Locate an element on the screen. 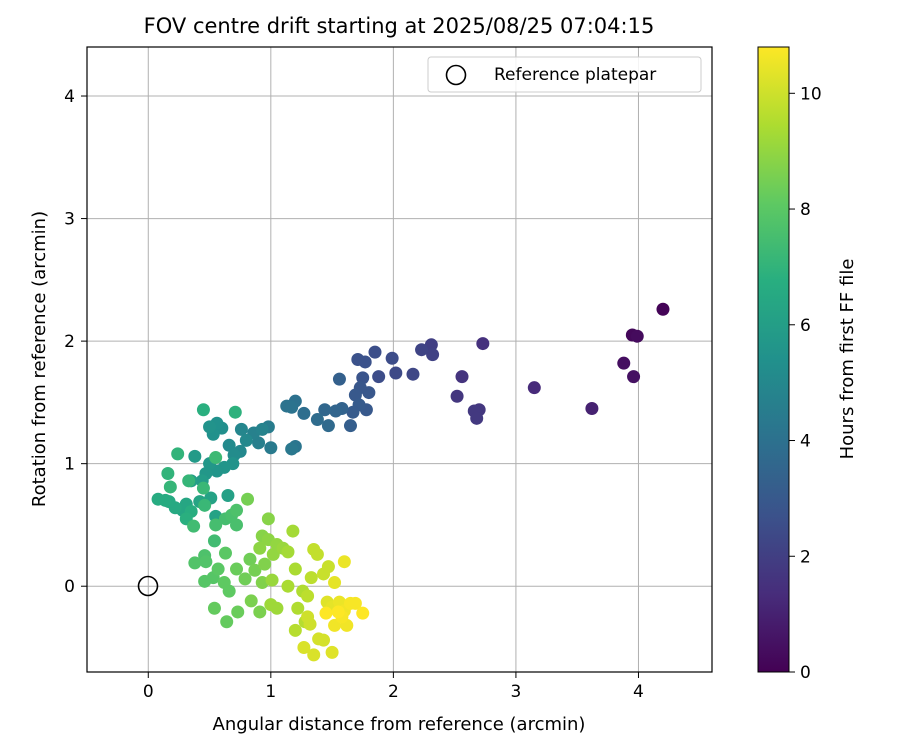 This screenshot has height=750, width=900. x-tick-label: 4 is located at coordinates (638, 692).